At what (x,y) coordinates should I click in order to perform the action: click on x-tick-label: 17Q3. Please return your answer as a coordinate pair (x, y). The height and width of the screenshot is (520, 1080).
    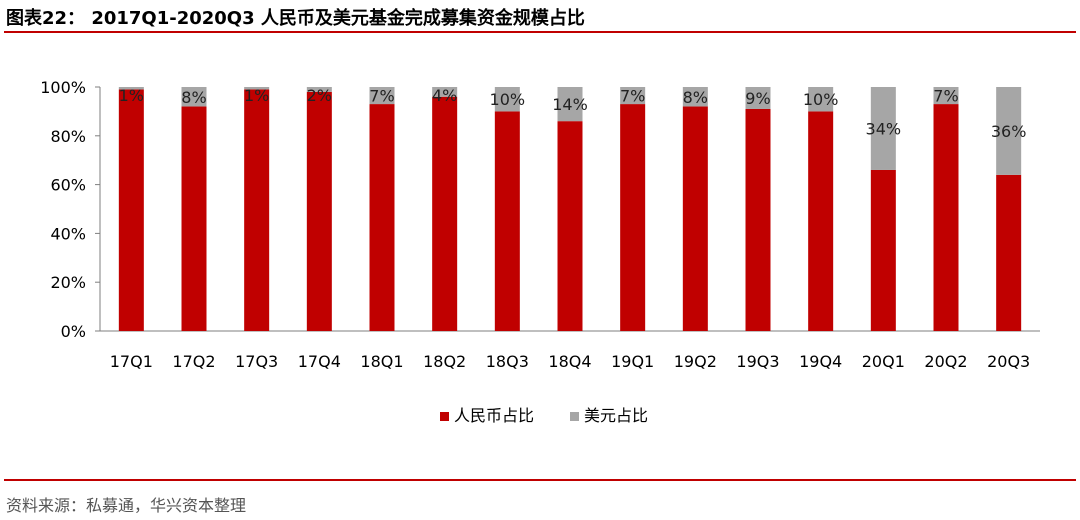
    Looking at the image, I should click on (256, 361).